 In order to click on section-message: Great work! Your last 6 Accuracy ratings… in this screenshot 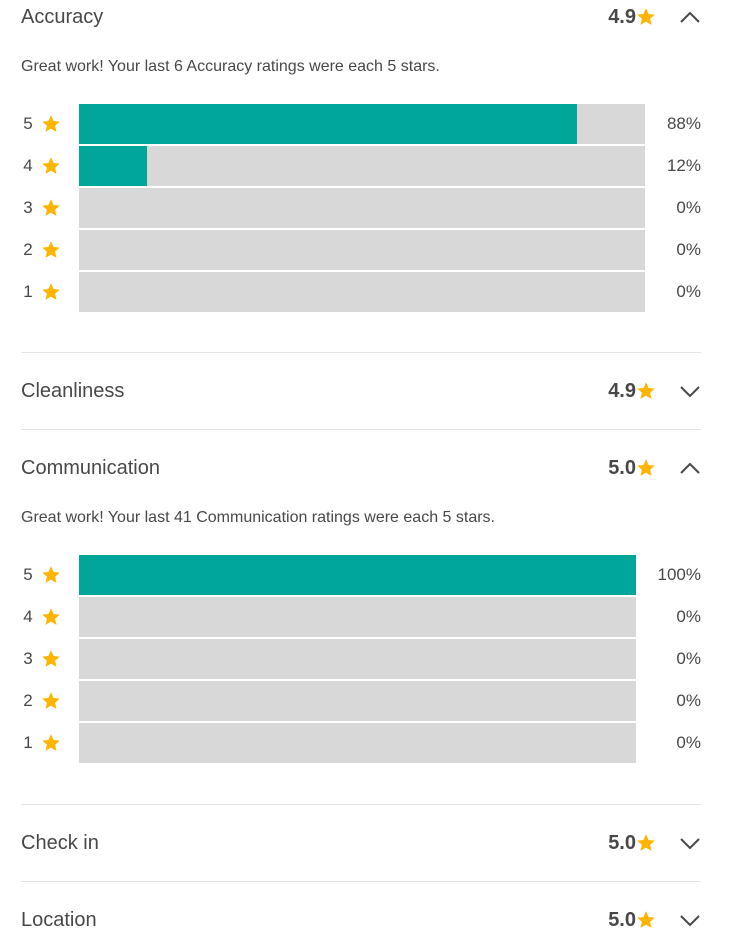, I will do `click(230, 66)`.